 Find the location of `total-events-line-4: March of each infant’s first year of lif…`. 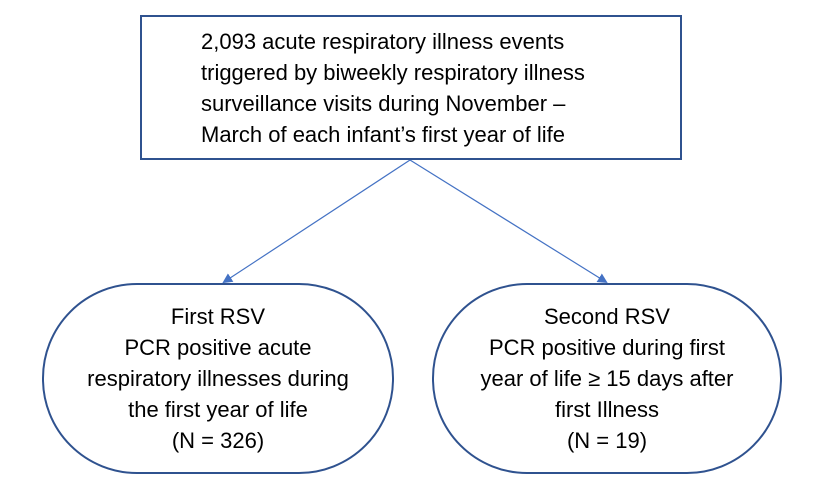

total-events-line-4: March of each infant’s first year of lif… is located at coordinates (383, 134).